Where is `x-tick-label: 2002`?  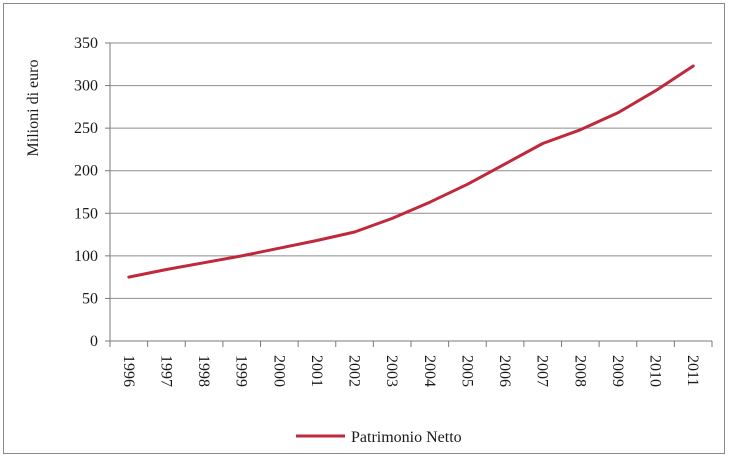
x-tick-label: 2002 is located at coordinates (354, 371).